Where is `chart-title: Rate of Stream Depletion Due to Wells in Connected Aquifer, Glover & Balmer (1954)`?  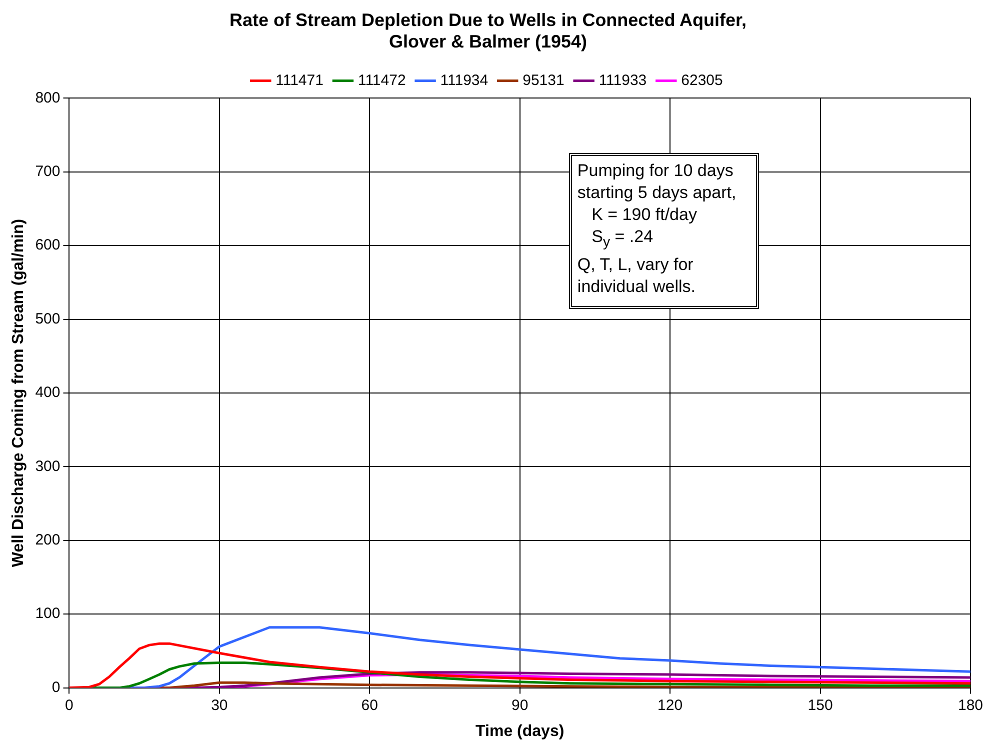
chart-title: Rate of Stream Depletion Due to Wells in Connected Aquifer, Glover & Balmer (1954) is located at coordinates (488, 31).